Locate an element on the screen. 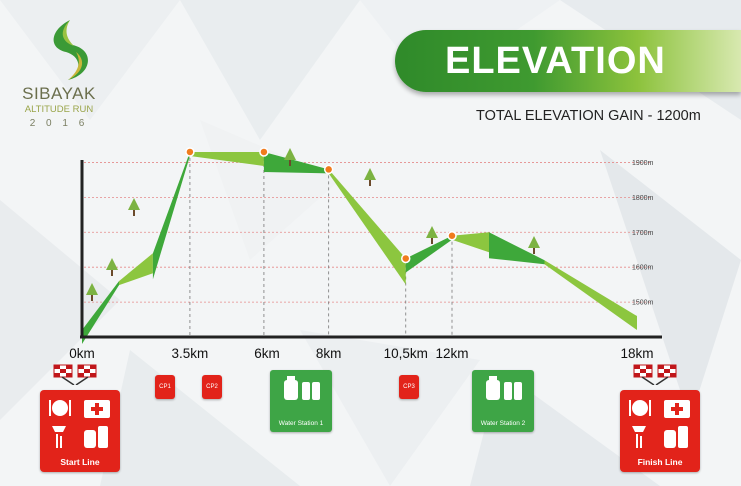  y-tick-label: 1700m is located at coordinates (643, 233).